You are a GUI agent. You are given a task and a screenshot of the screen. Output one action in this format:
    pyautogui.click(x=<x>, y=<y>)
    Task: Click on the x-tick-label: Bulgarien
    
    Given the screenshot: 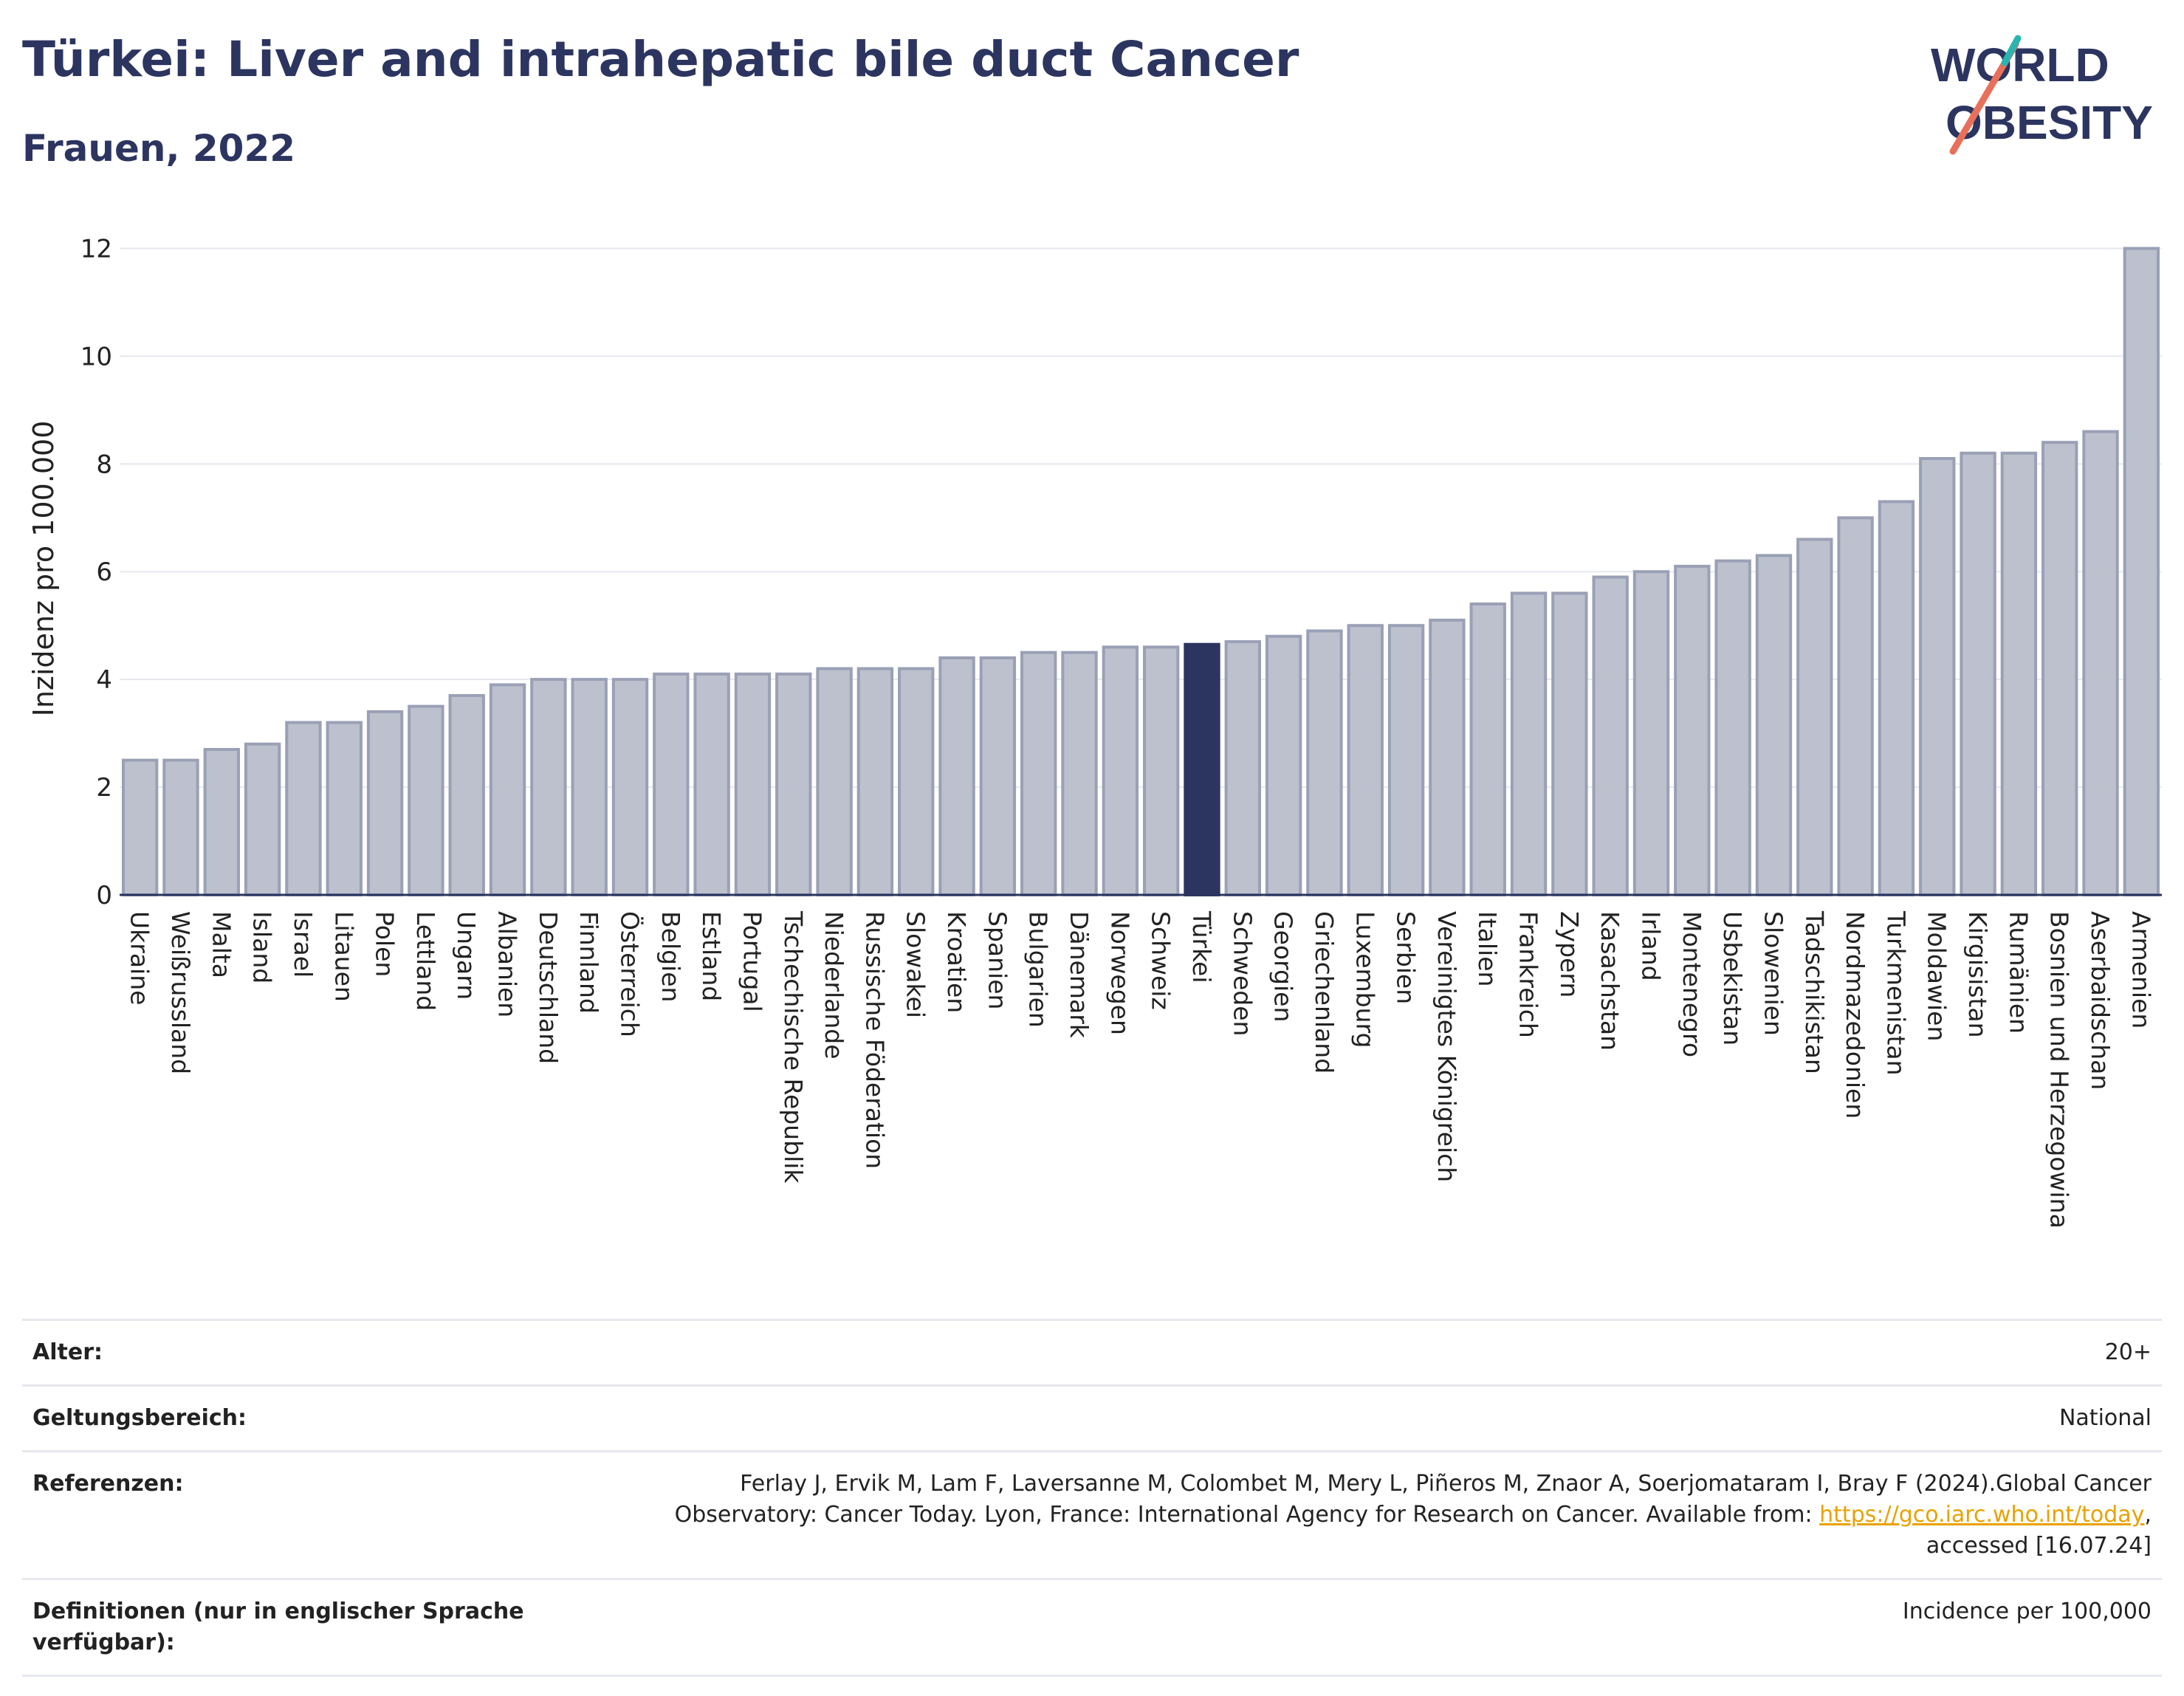 What is the action you would take?
    pyautogui.click(x=1039, y=969)
    